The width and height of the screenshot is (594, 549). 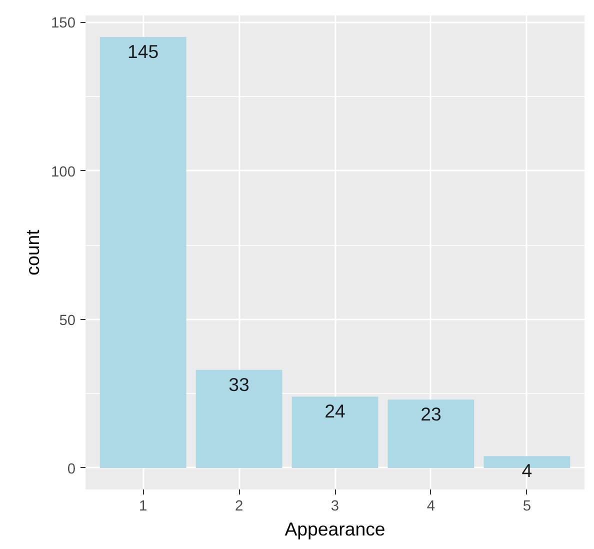 I want to click on data-label: 4, so click(x=527, y=471).